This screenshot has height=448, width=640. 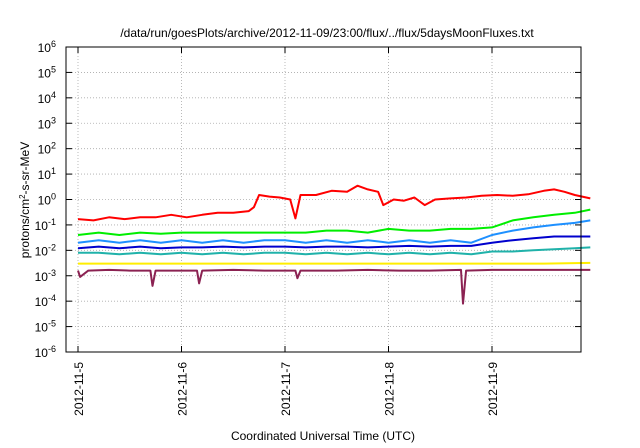 What do you see at coordinates (53, 69) in the screenshot?
I see `y-tick-label-exp: 5` at bounding box center [53, 69].